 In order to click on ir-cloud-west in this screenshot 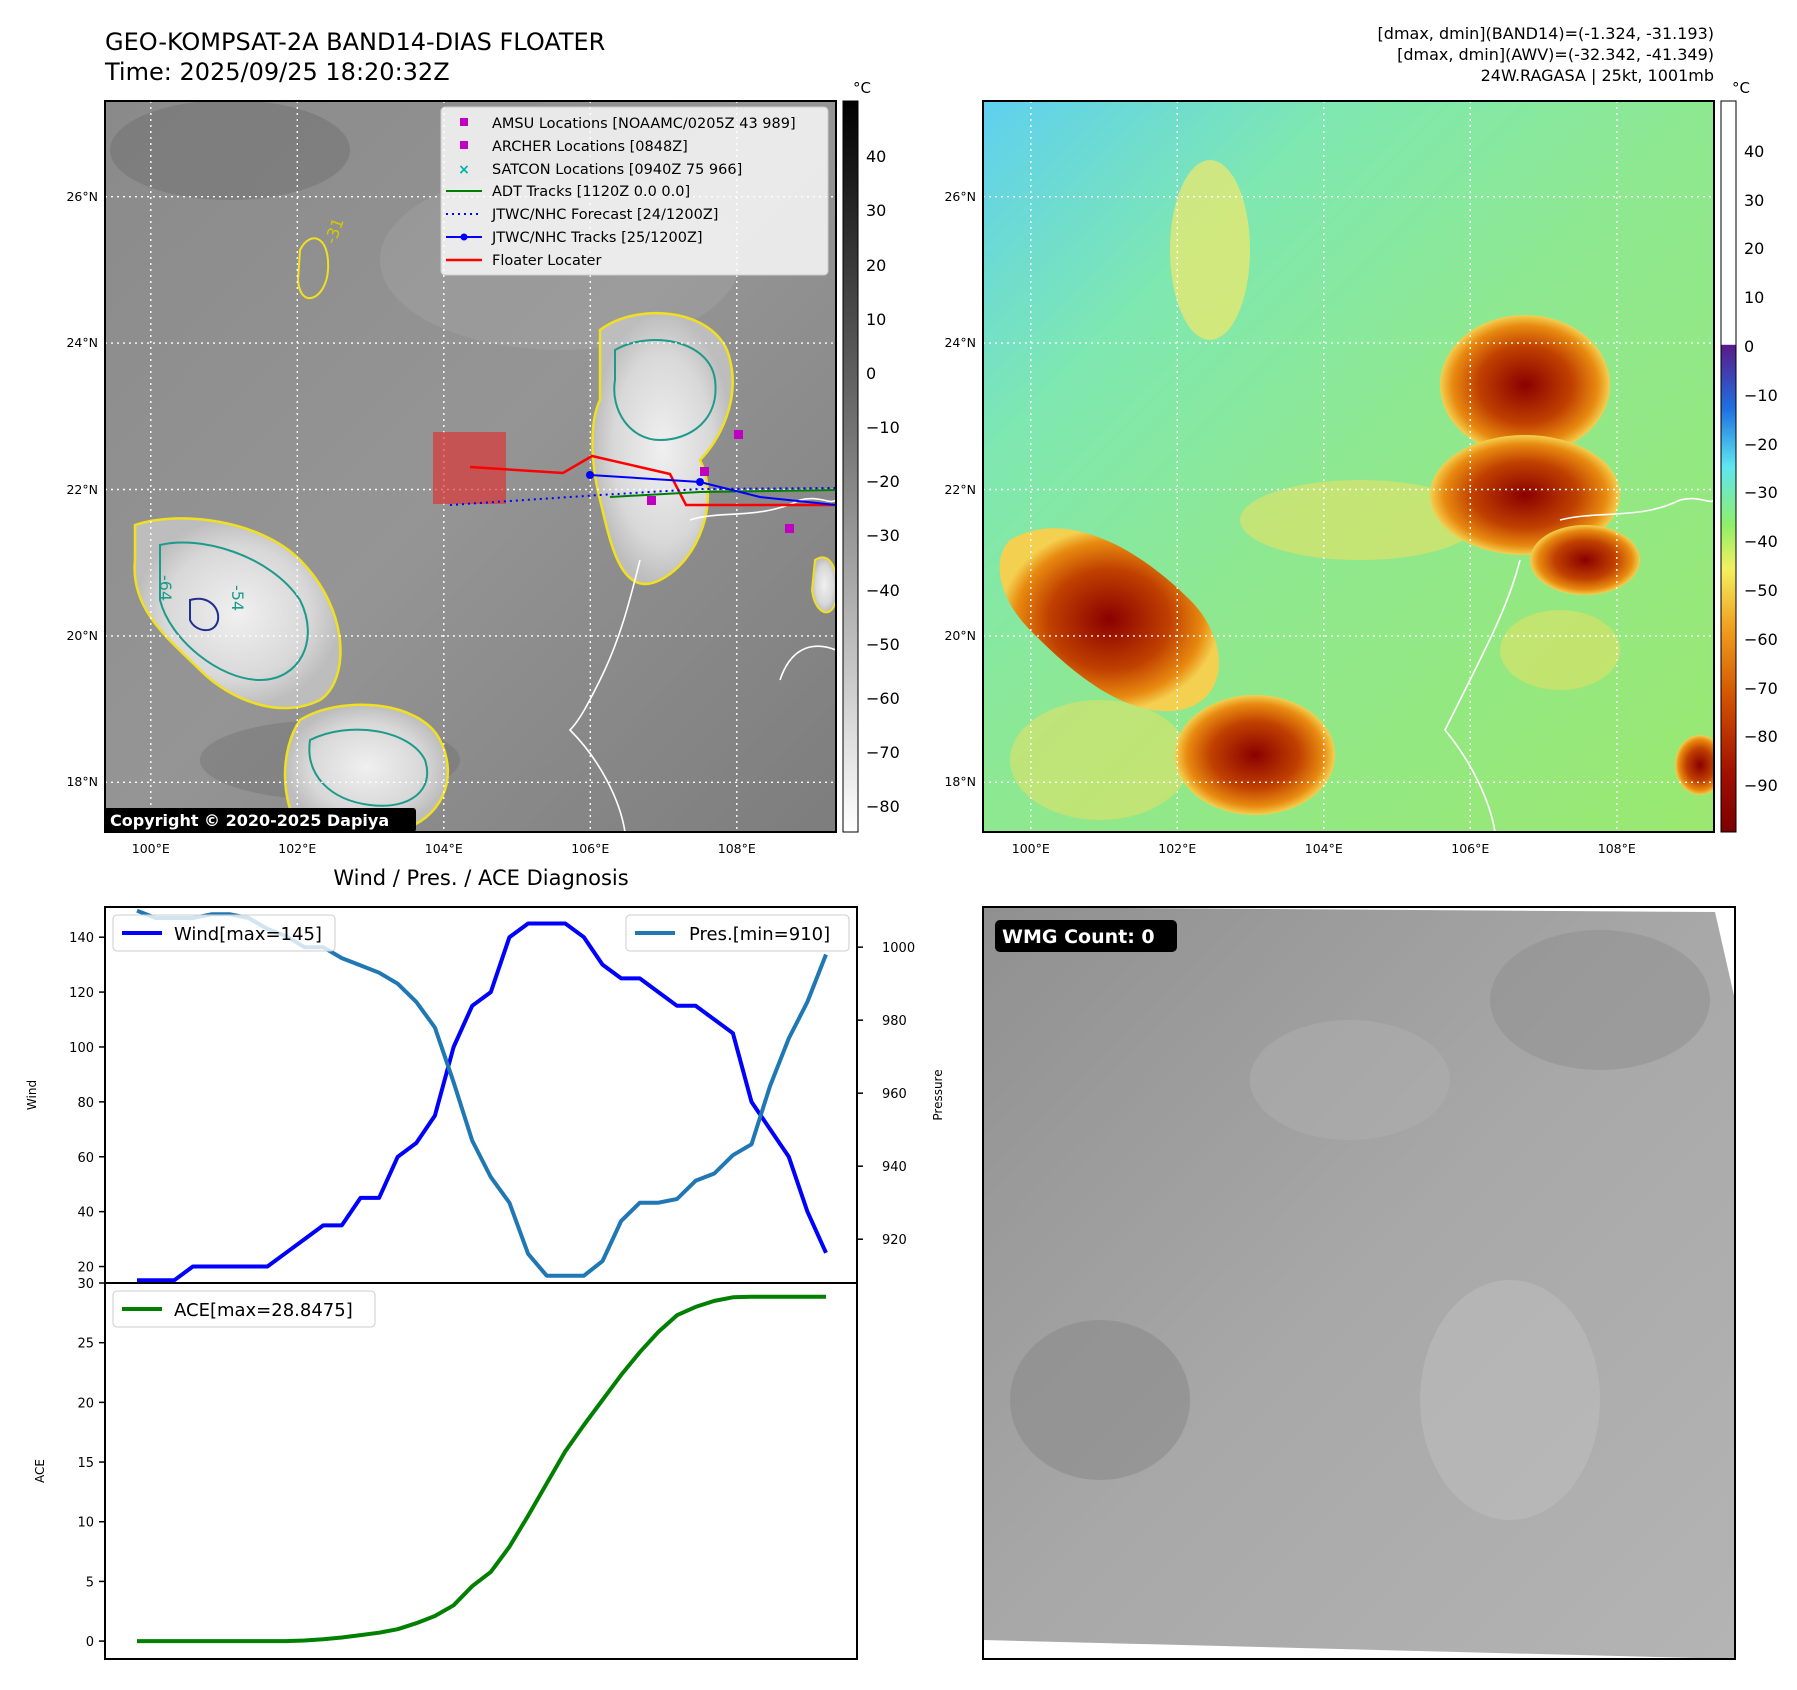, I will do `click(237, 613)`.